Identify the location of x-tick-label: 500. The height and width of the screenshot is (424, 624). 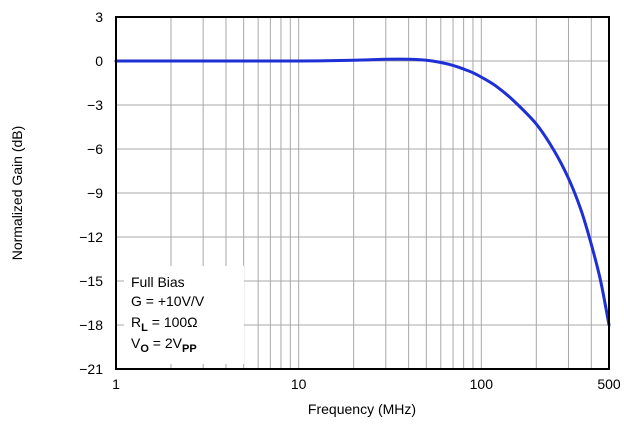
(609, 384).